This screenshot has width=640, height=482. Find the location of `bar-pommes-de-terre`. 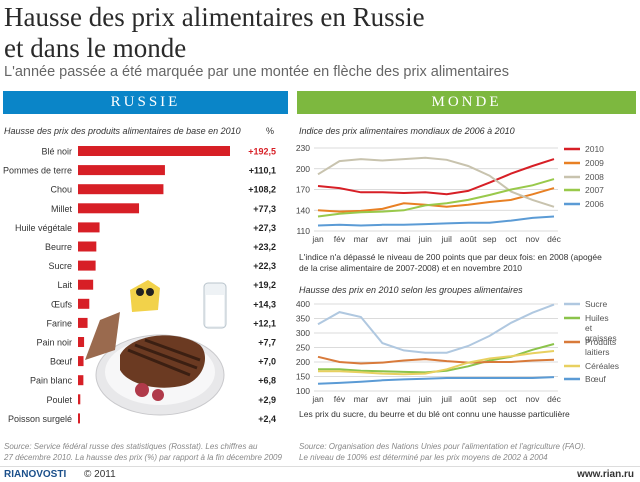

bar-pommes-de-terre is located at coordinates (121, 170).